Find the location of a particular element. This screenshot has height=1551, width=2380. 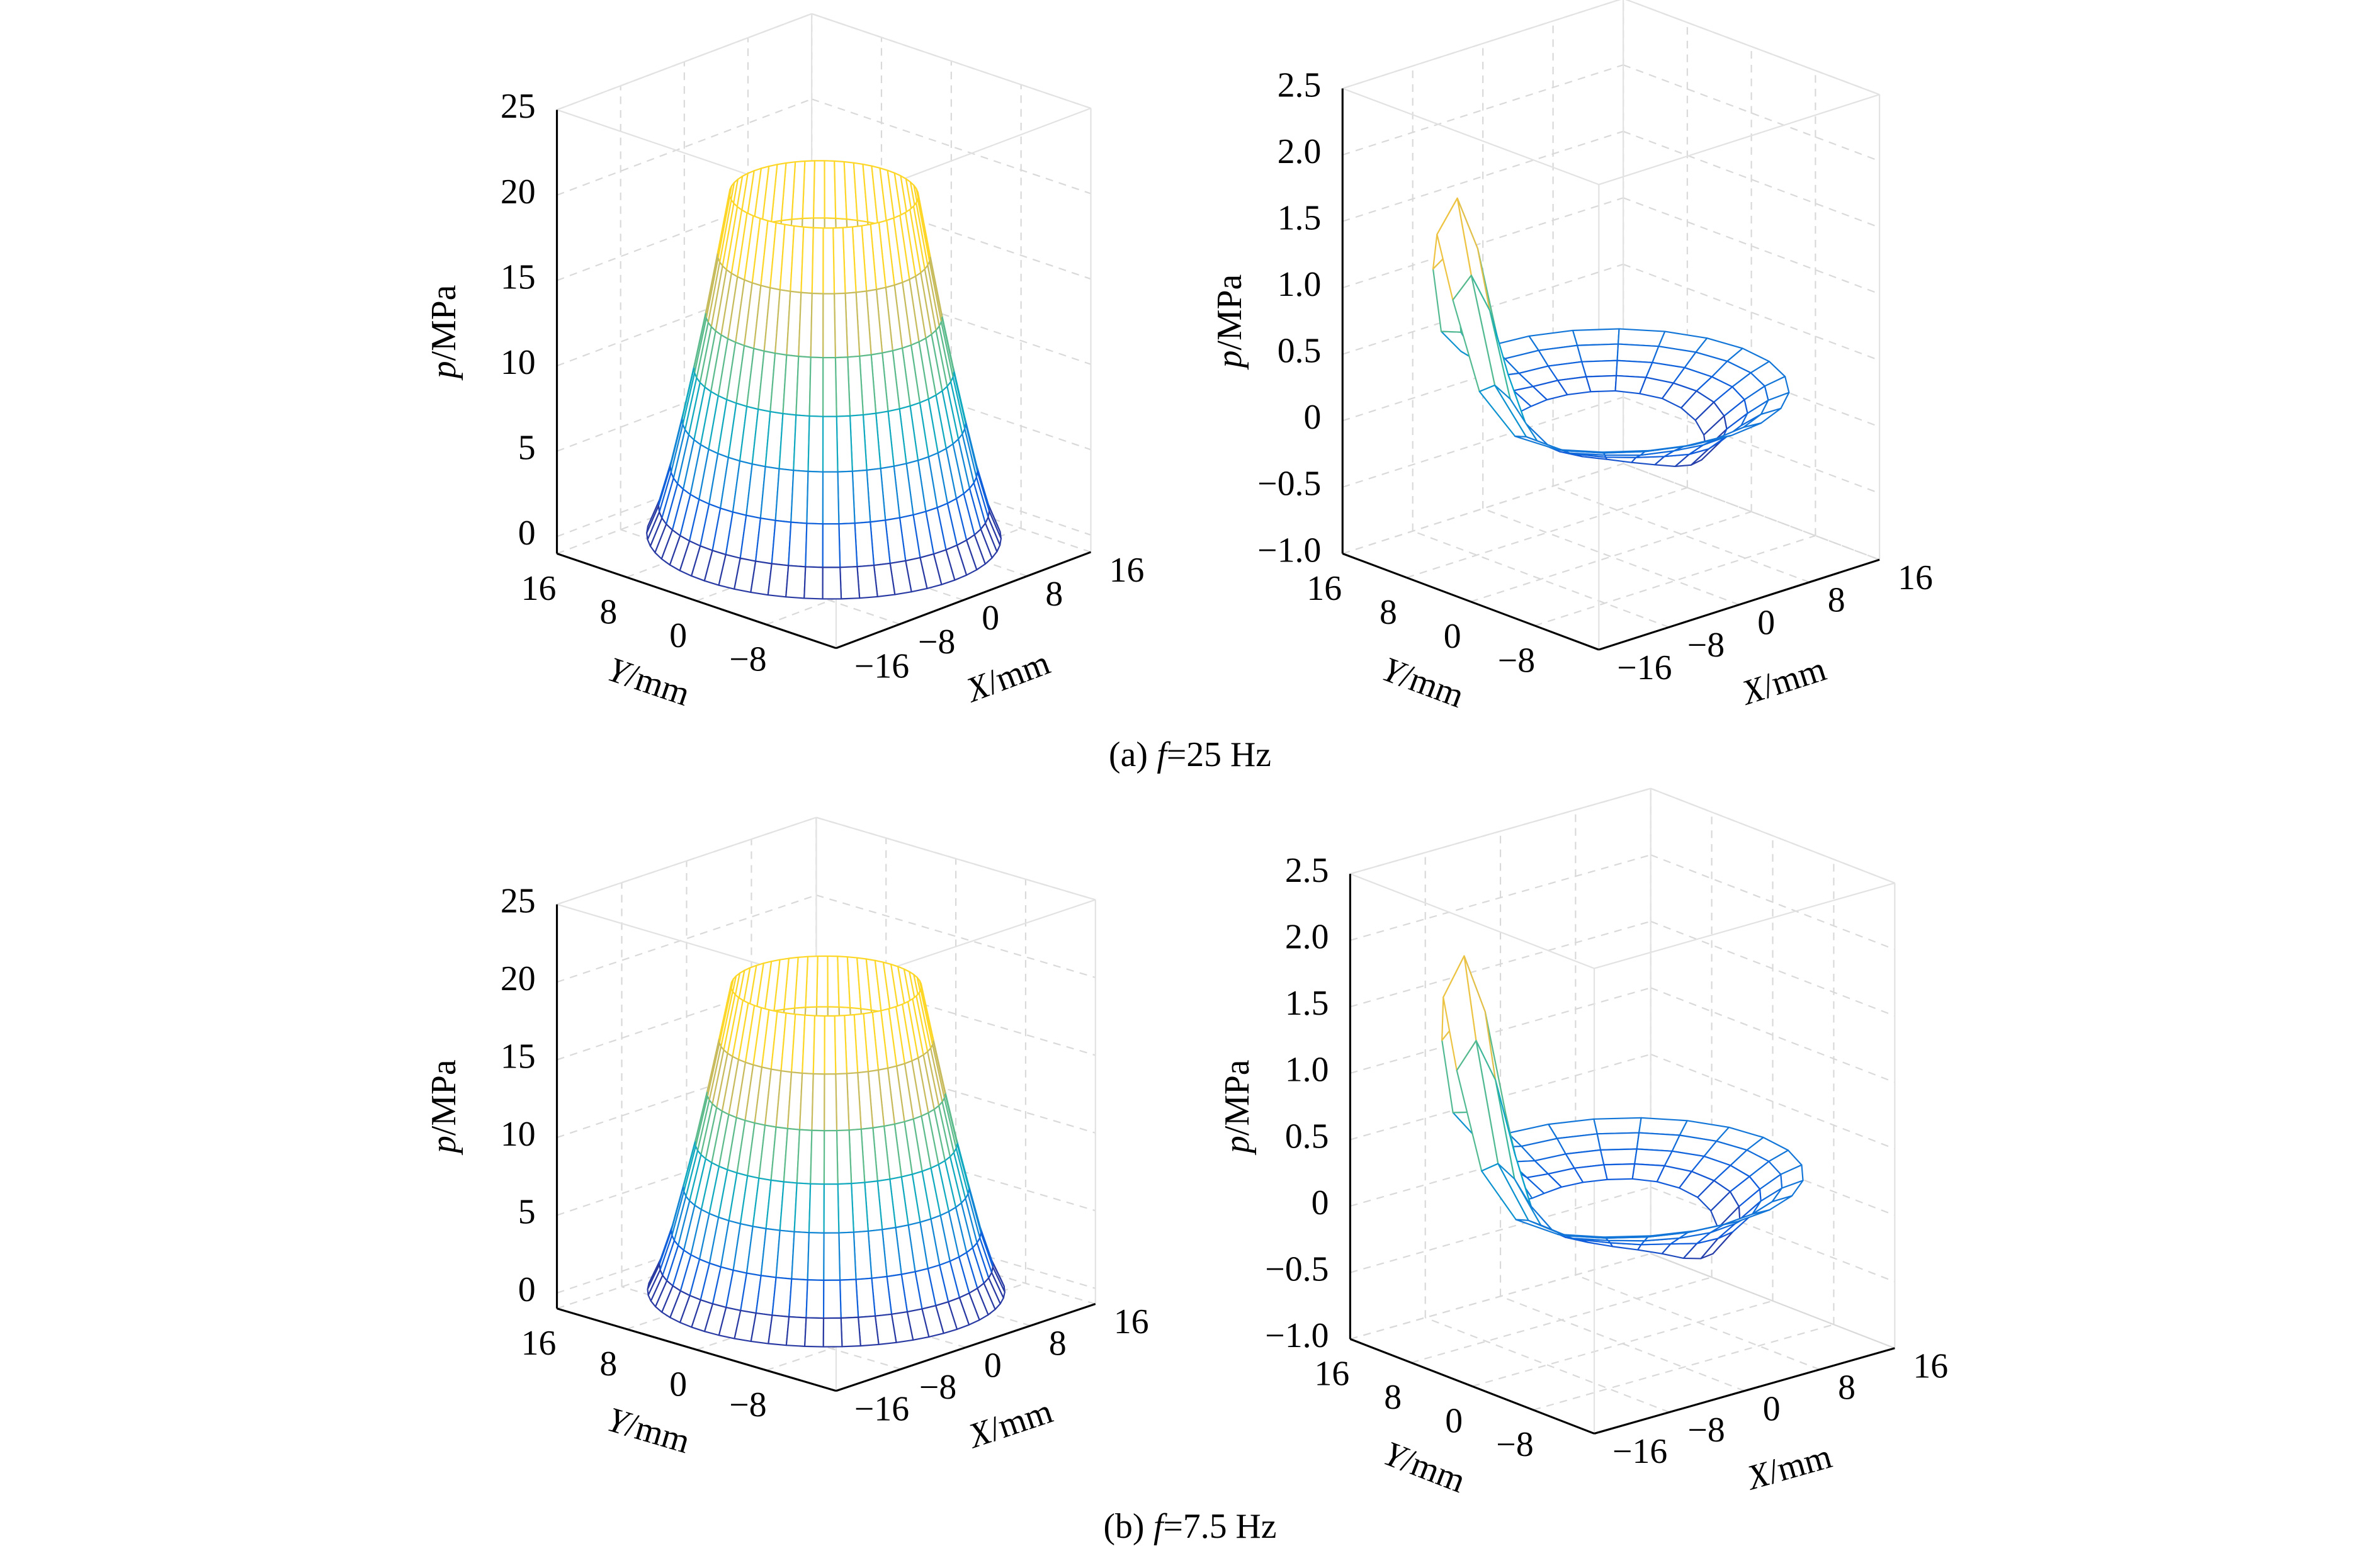

y-tick-label: −8 is located at coordinates (1514, 1444).